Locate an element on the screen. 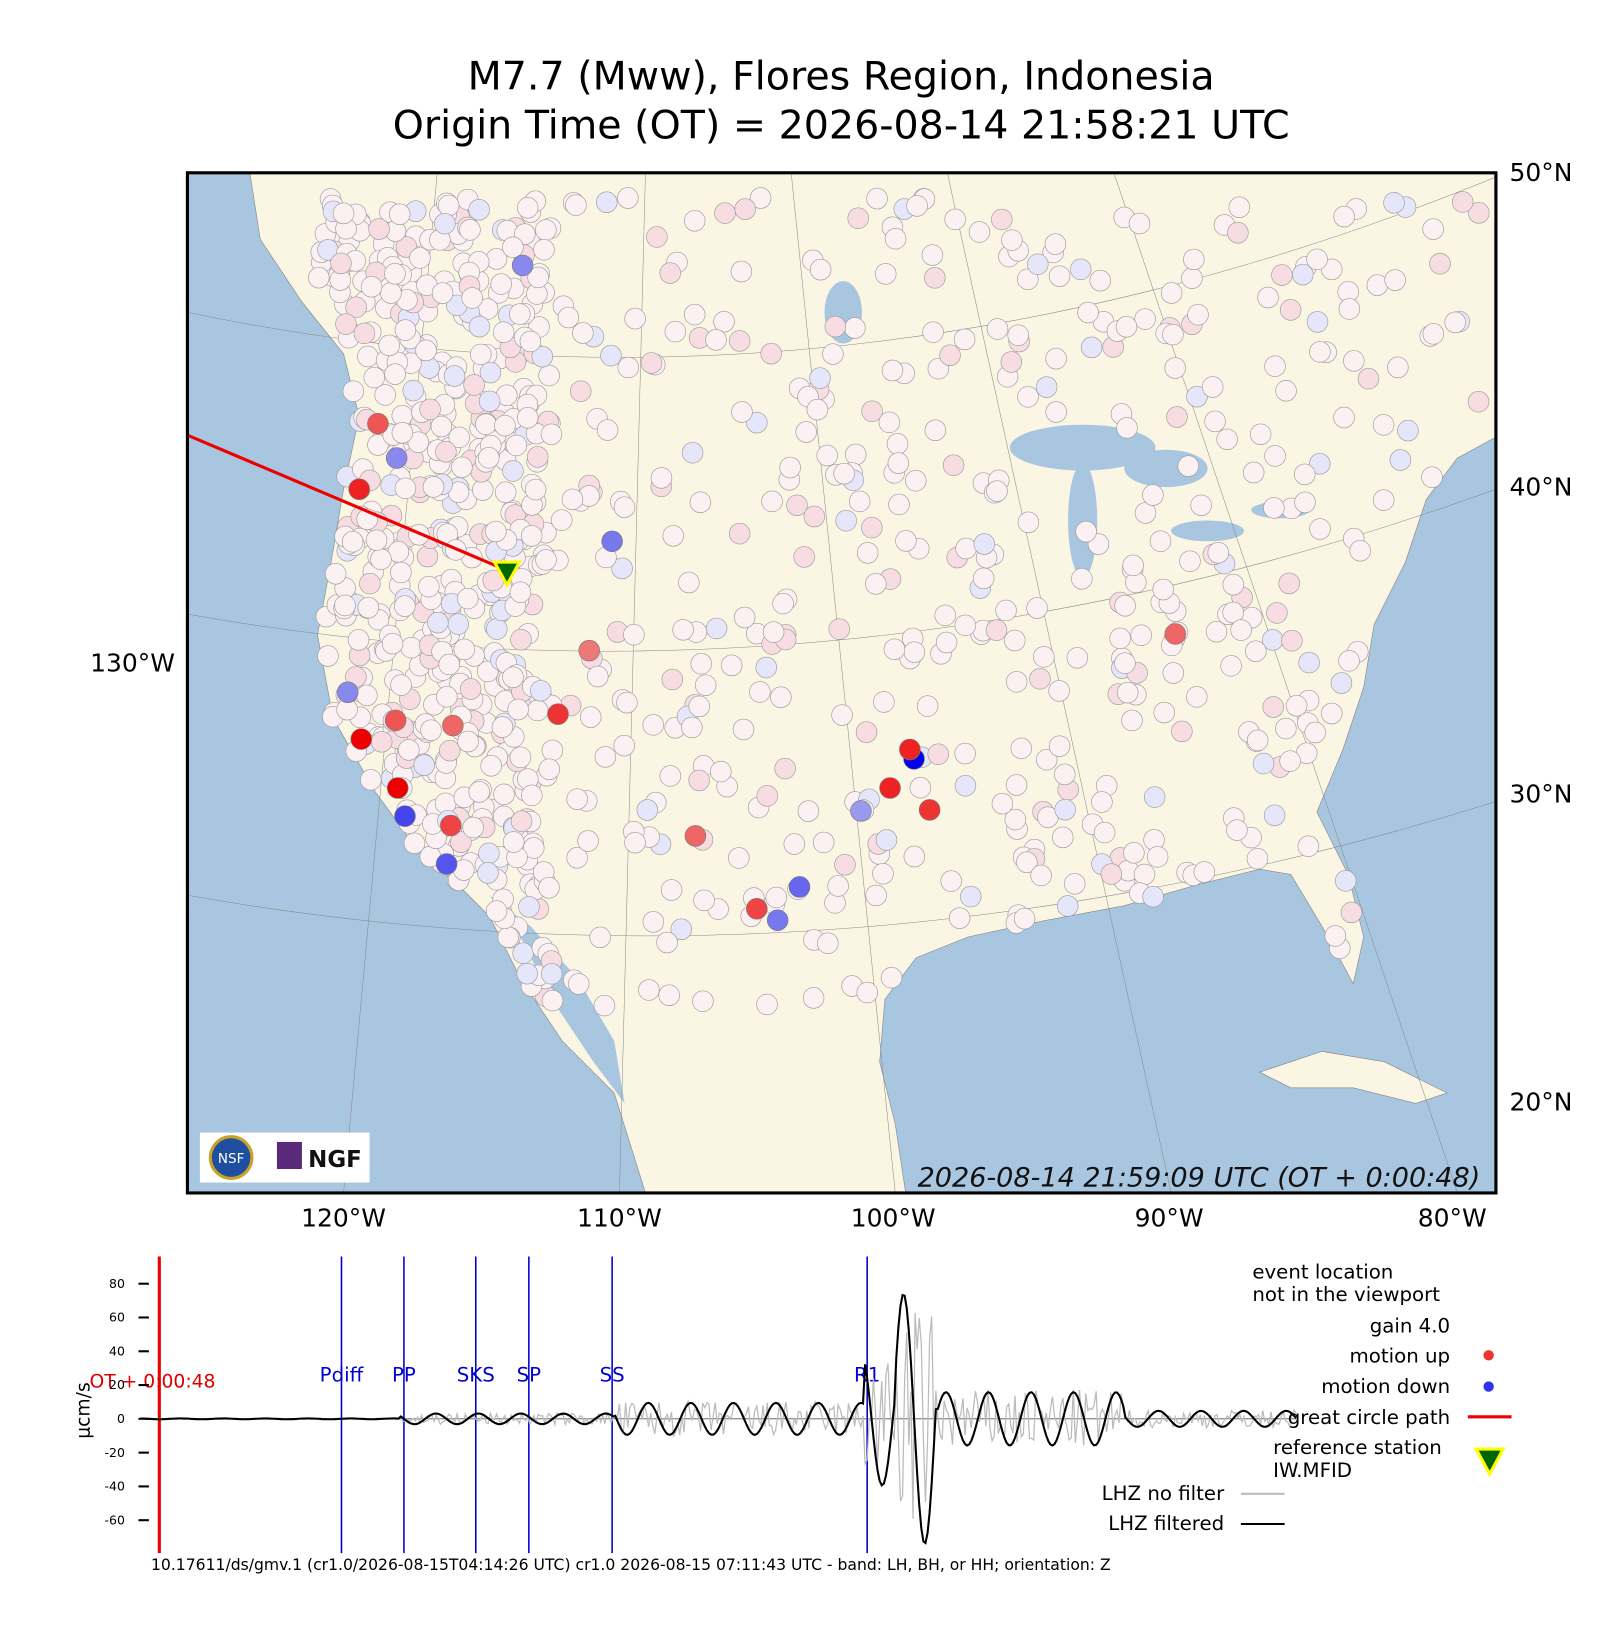  lon-label: 100°W is located at coordinates (893, 1217).